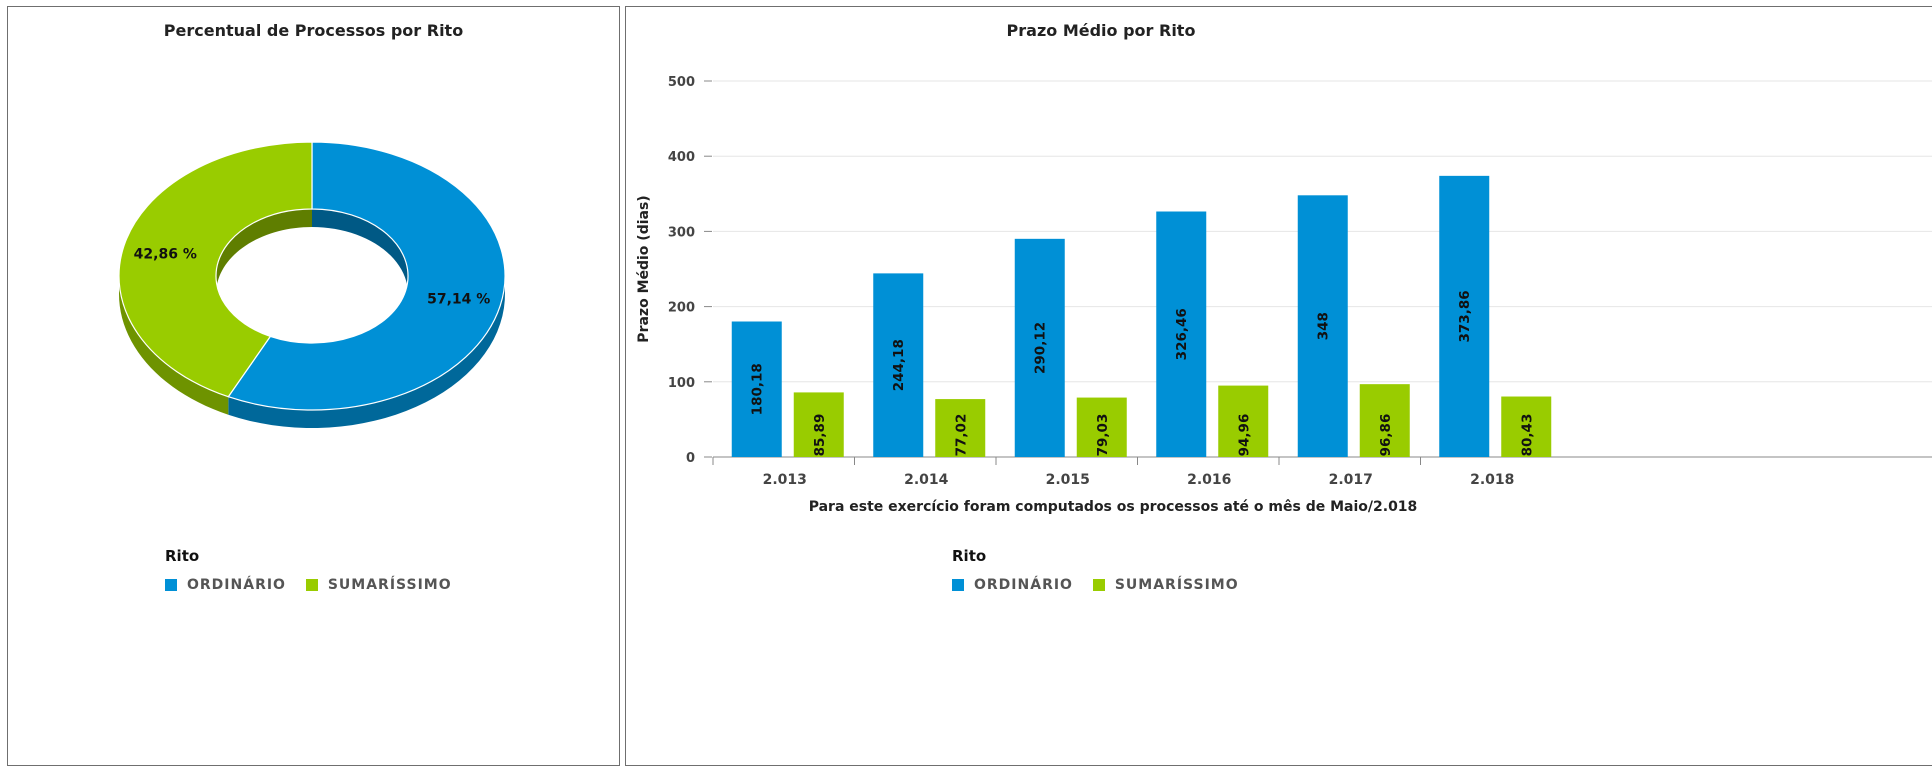 The image size is (1932, 766). Describe the element at coordinates (165, 255) in the screenshot. I see `pie-value-label-1: 42,86 %` at that location.